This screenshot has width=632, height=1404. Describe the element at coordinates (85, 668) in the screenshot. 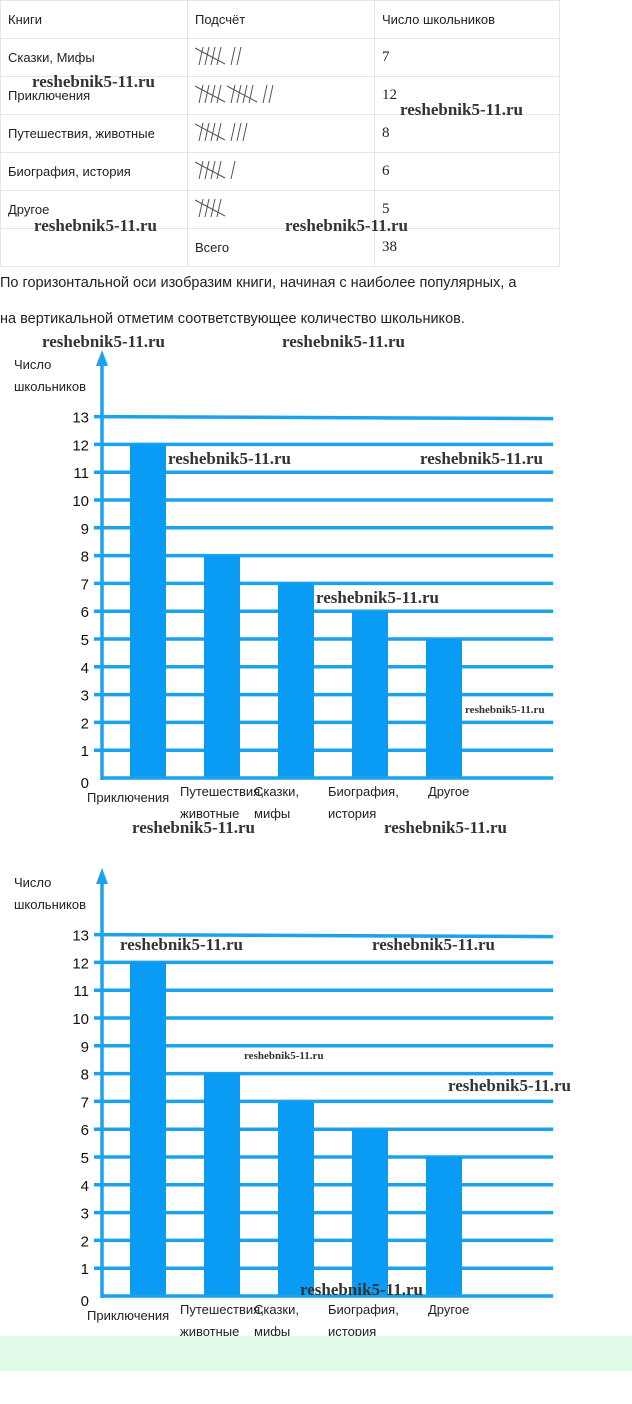

I see `y-tick-label: 4` at that location.